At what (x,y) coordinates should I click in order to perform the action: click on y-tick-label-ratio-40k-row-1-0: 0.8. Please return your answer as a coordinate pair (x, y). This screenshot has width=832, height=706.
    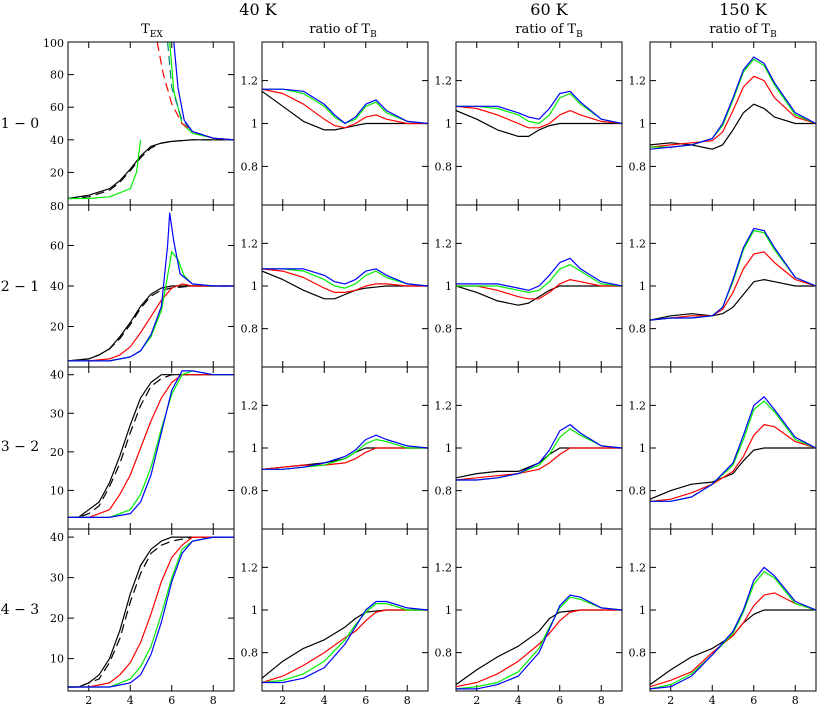
    Looking at the image, I should click on (250, 166).